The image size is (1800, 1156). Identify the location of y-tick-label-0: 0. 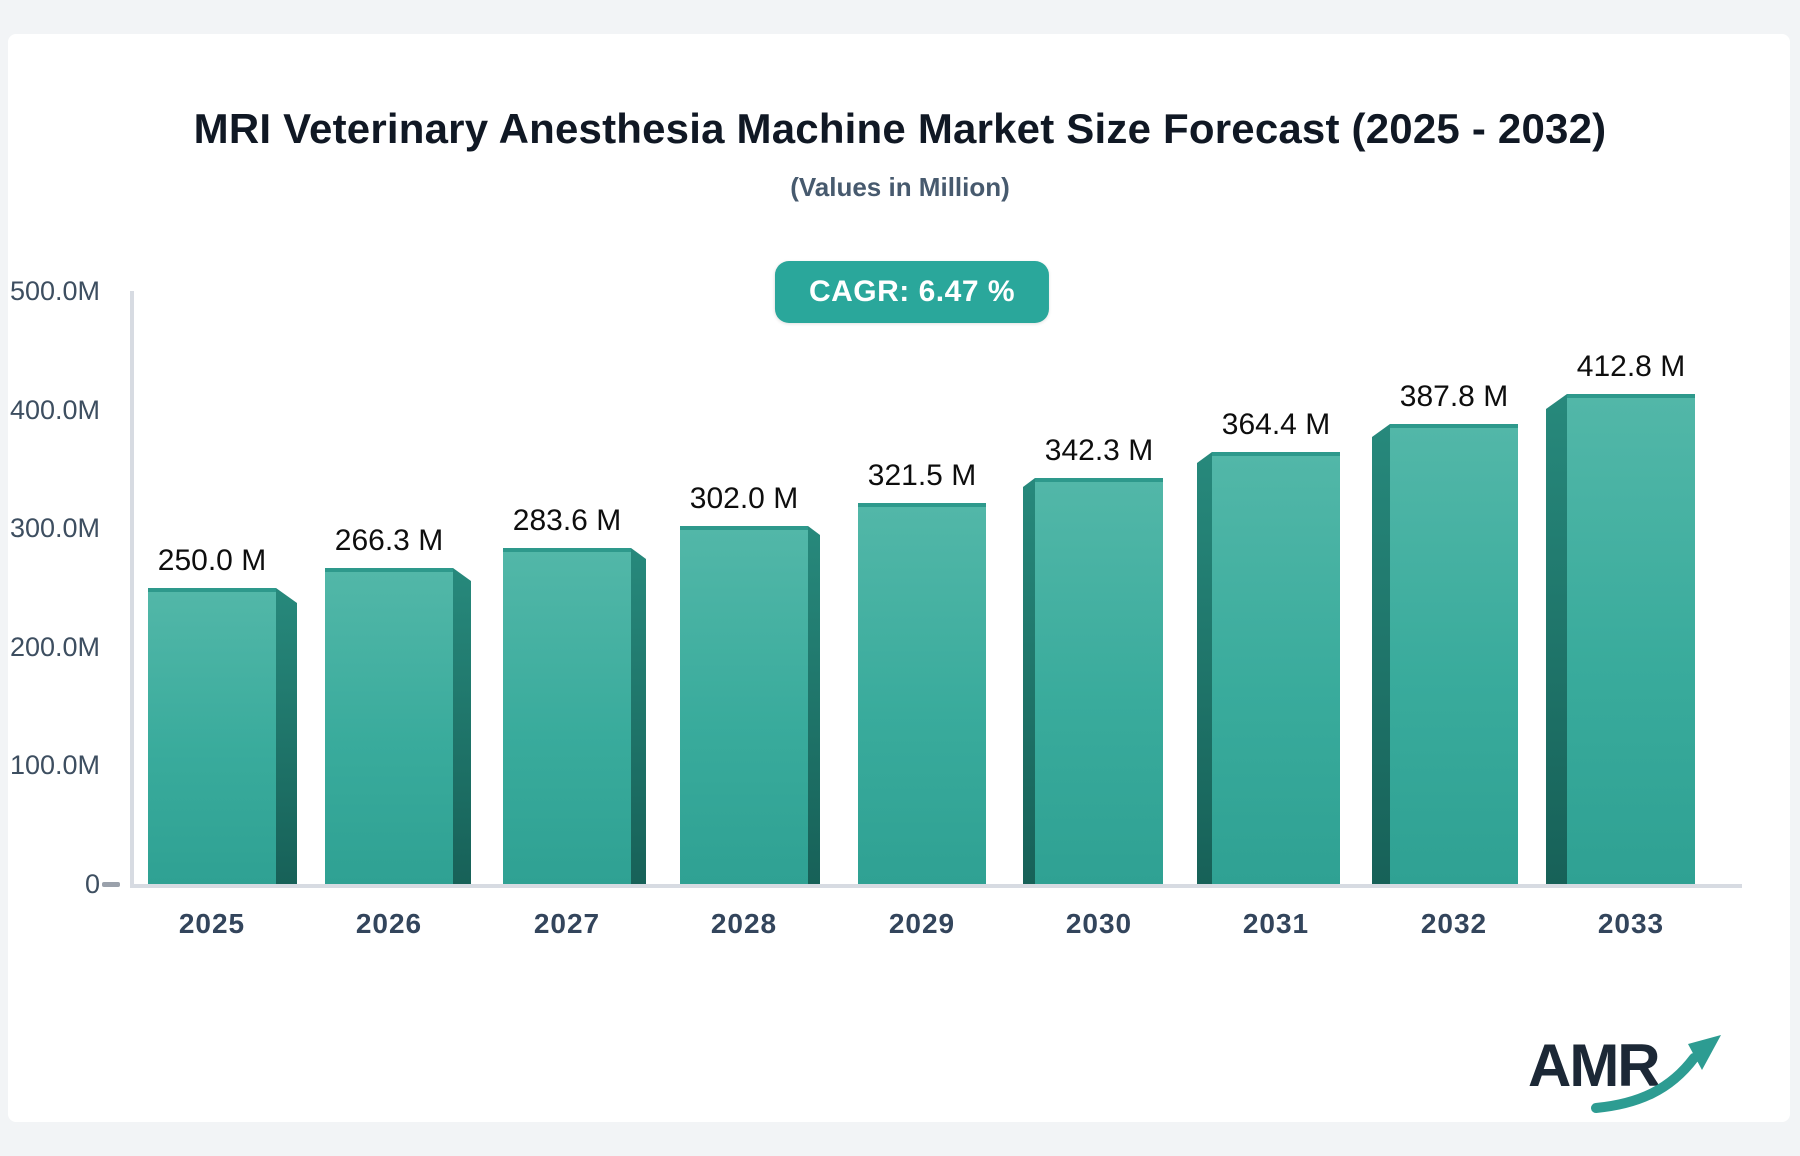
(92, 884).